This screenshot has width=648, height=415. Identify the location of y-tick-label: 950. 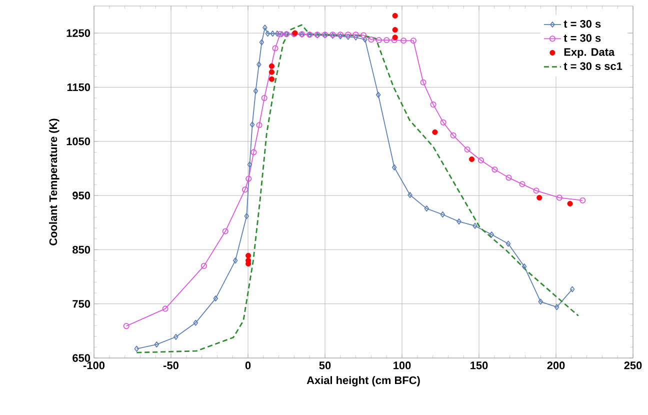
(81, 196).